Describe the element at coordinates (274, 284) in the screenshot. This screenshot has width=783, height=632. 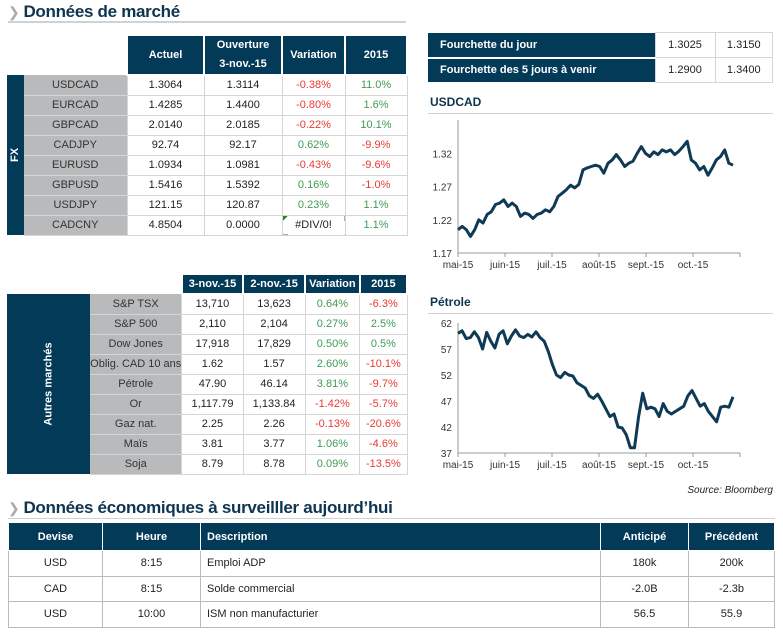
I see `col-previous: 2-nov.-15` at that location.